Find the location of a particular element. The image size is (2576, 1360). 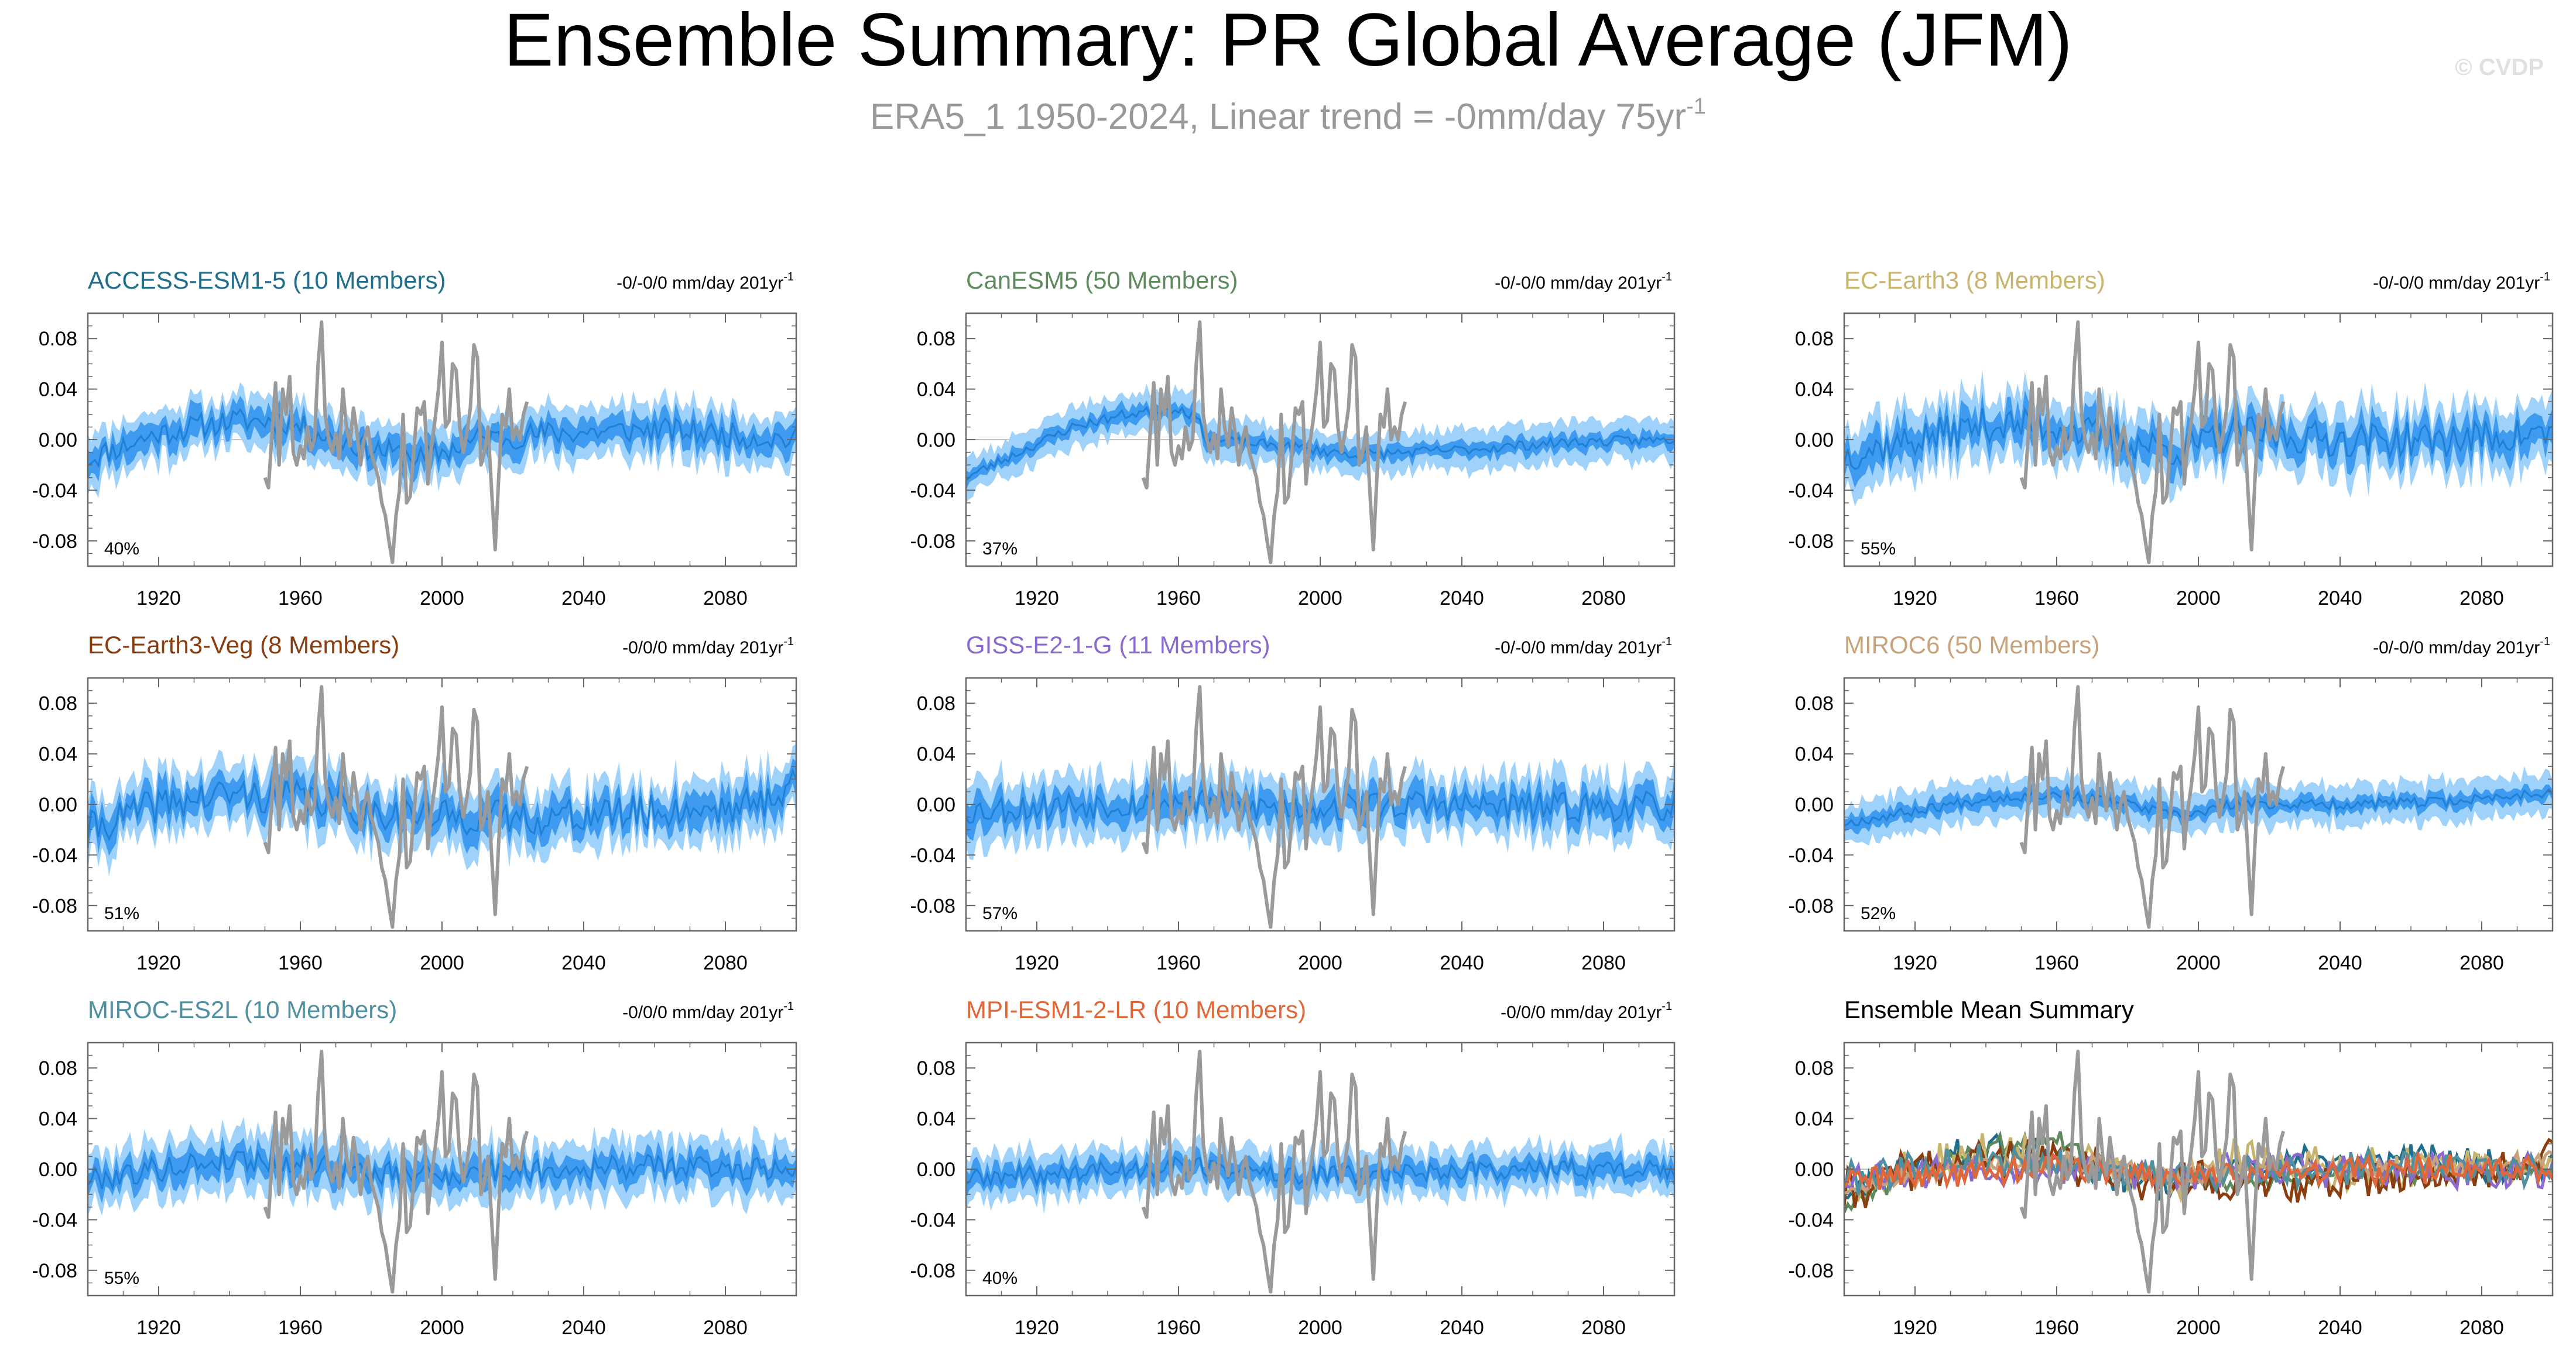

panel-title: GISS-E2-1-G (11 Members) is located at coordinates (1118, 645).